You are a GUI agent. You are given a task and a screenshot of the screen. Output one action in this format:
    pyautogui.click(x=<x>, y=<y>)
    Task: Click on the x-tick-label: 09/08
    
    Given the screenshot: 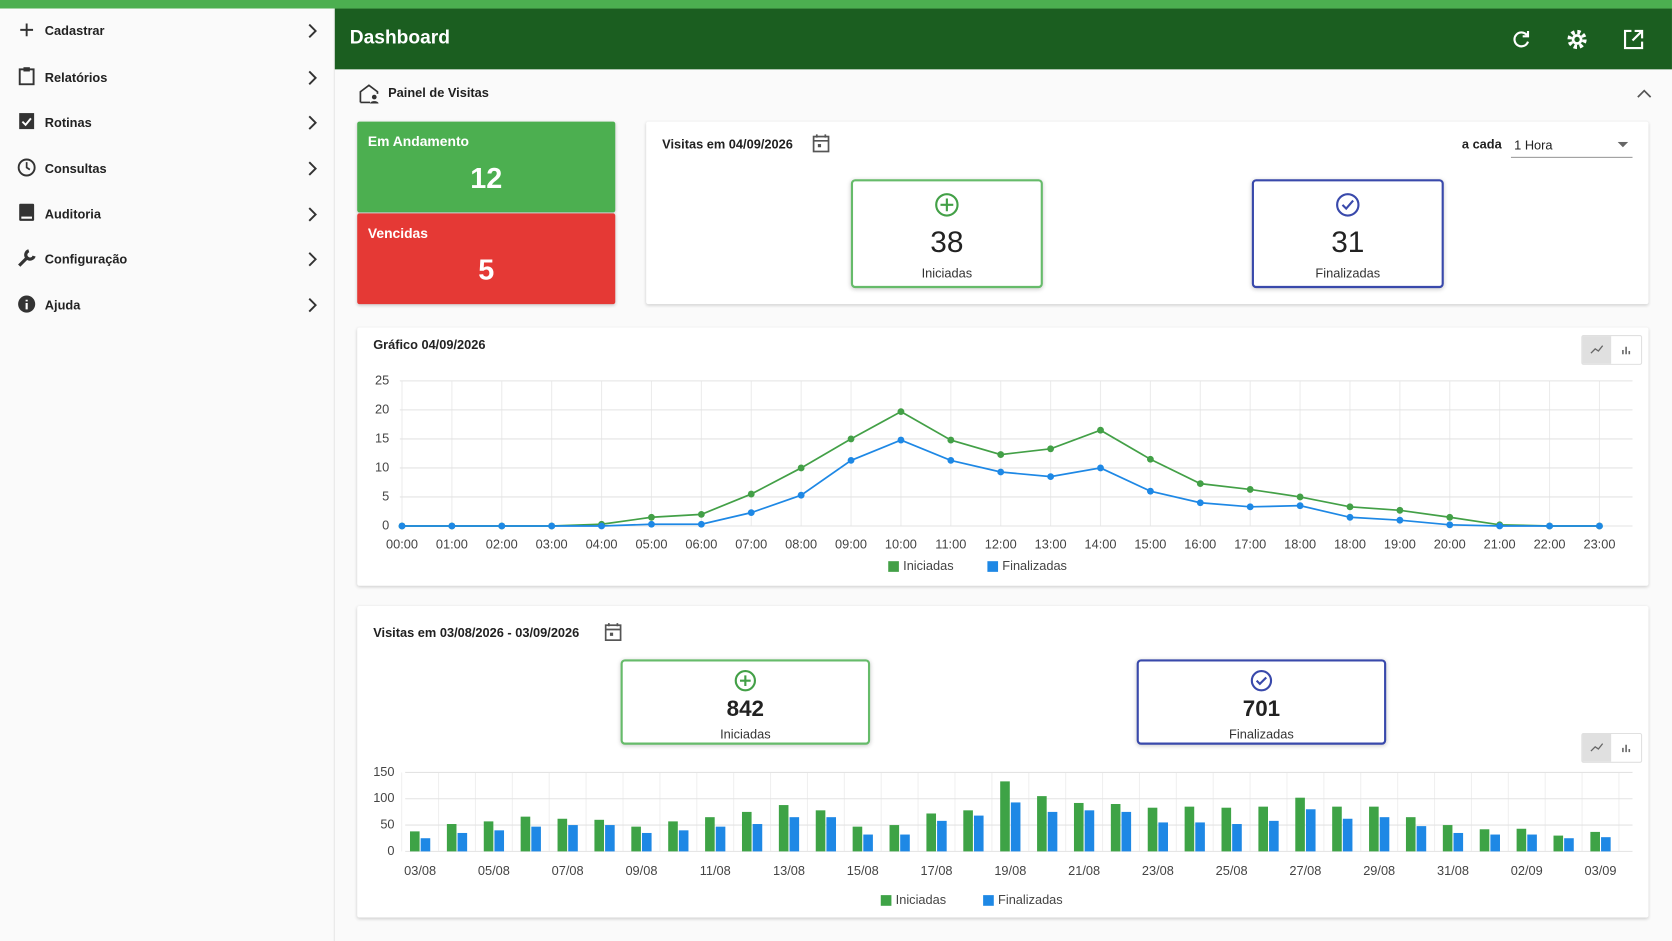 What is the action you would take?
    pyautogui.click(x=641, y=870)
    